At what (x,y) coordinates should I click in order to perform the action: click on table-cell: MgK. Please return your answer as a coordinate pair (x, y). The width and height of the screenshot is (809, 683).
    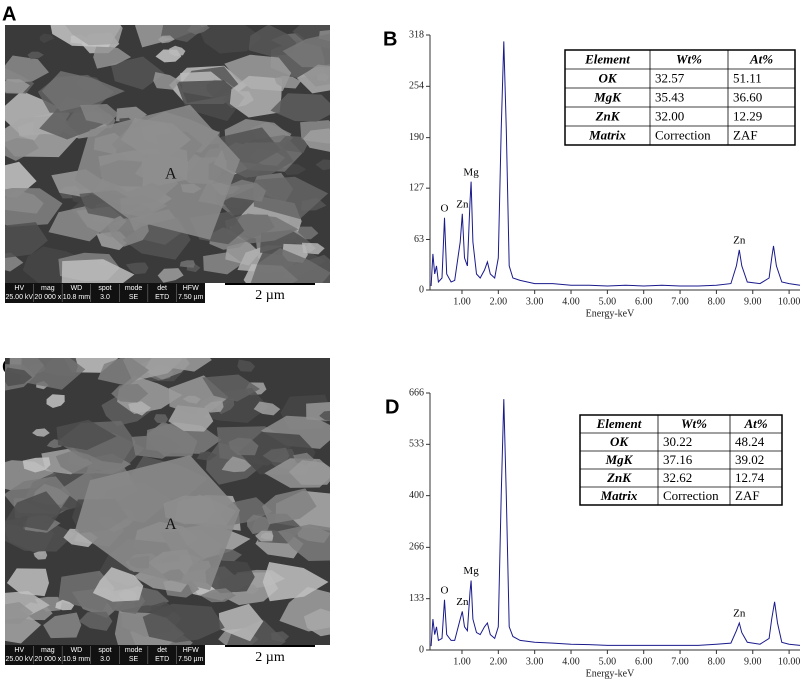
    Looking at the image, I should click on (619, 459).